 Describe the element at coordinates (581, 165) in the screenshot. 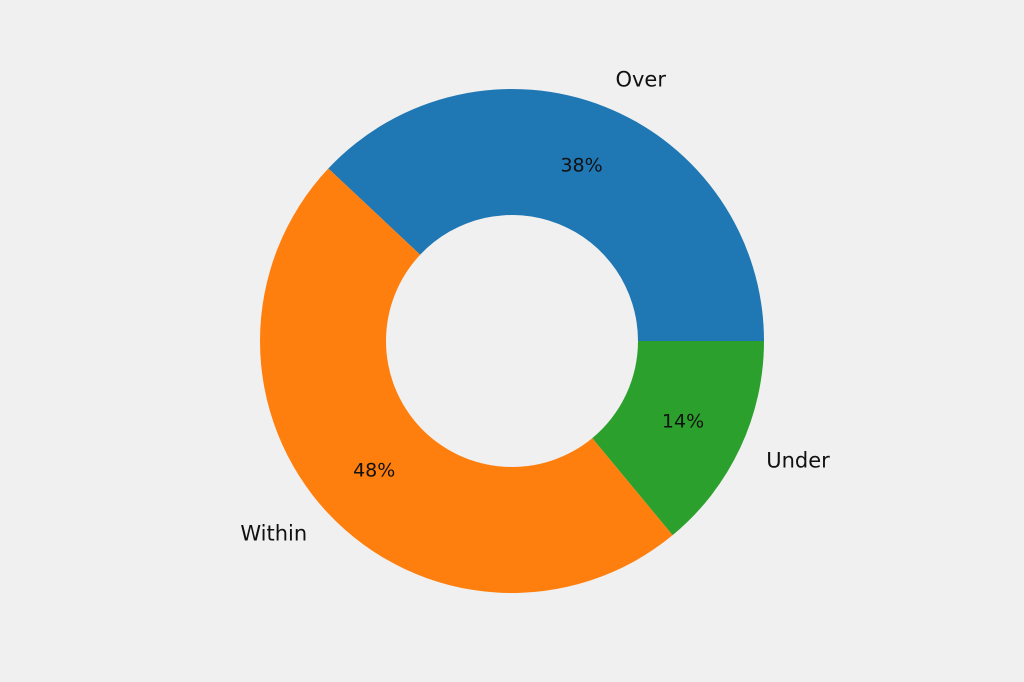

I see `percent-over: 38%` at that location.